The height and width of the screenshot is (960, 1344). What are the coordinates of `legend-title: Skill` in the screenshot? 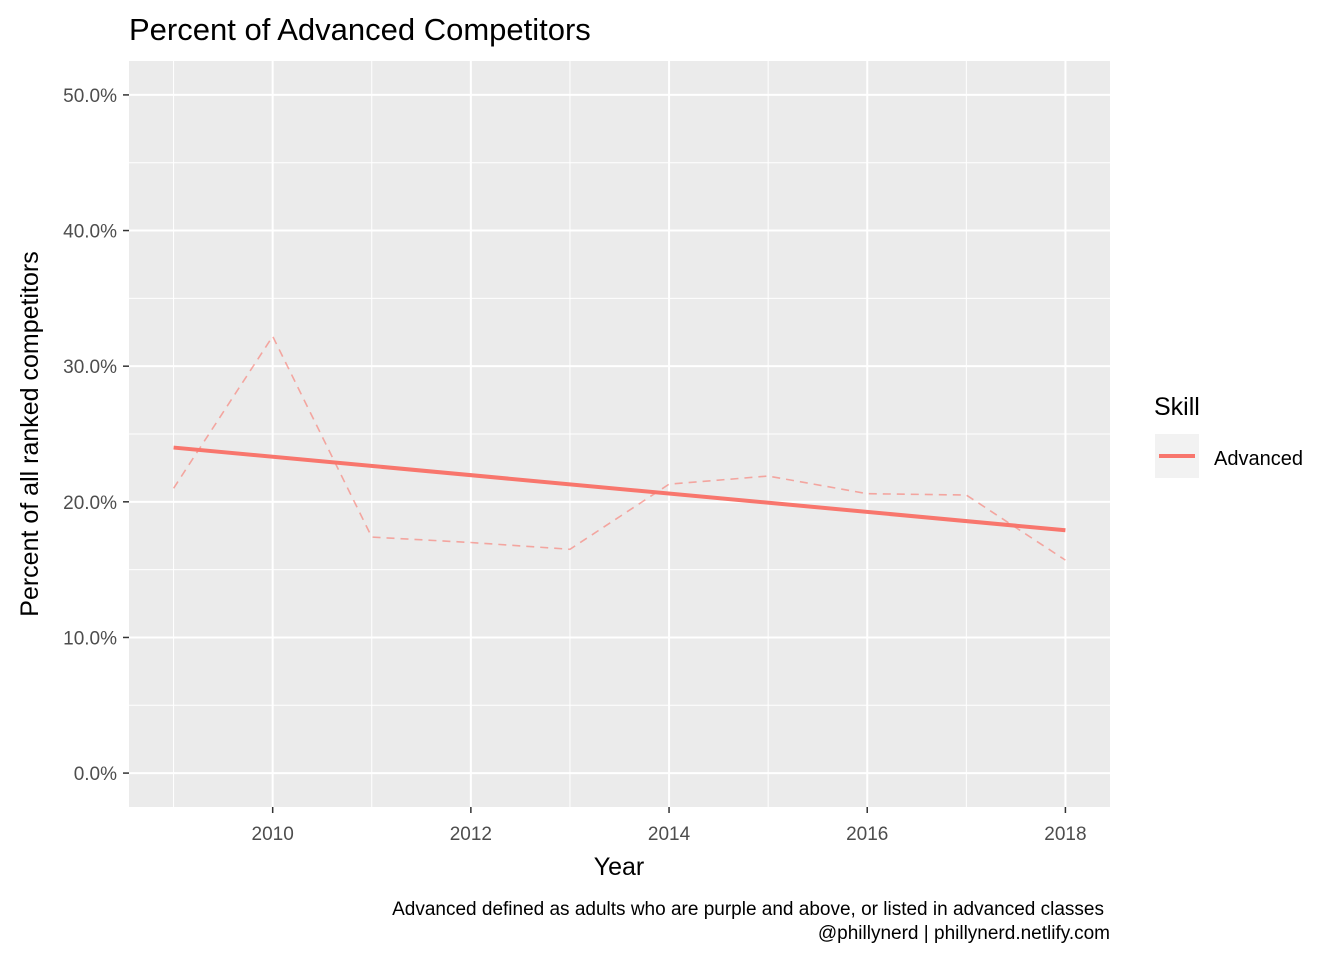 It's located at (1177, 407).